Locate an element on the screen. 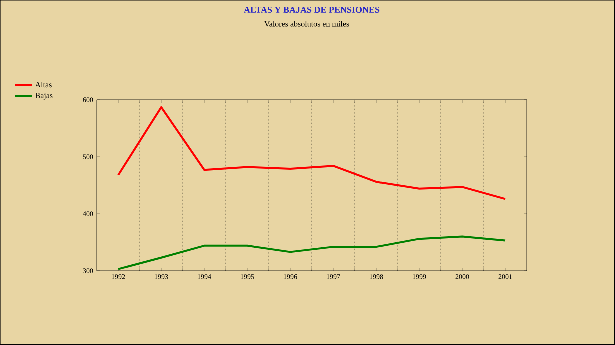 The width and height of the screenshot is (615, 345). legend-label: Altas is located at coordinates (43, 85).